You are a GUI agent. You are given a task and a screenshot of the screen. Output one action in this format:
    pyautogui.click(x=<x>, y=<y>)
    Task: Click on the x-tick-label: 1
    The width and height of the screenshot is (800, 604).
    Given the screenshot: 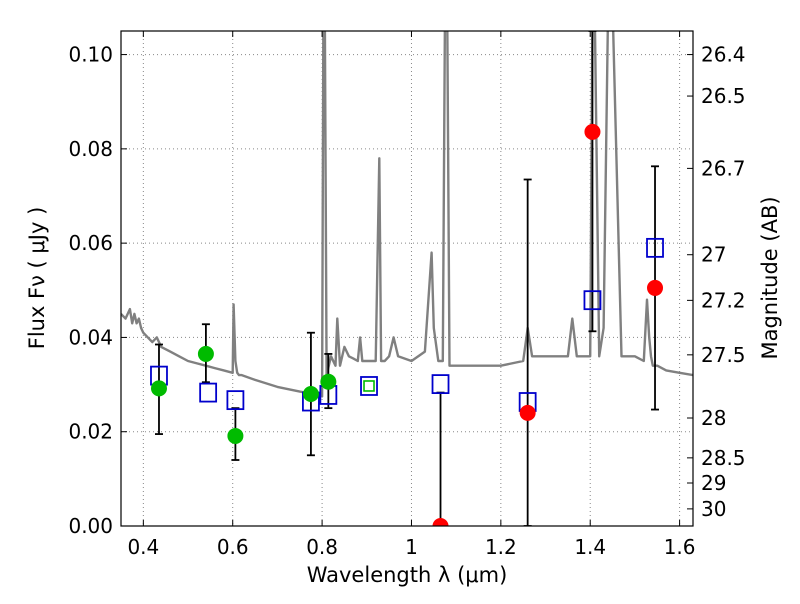 What is the action you would take?
    pyautogui.click(x=411, y=547)
    